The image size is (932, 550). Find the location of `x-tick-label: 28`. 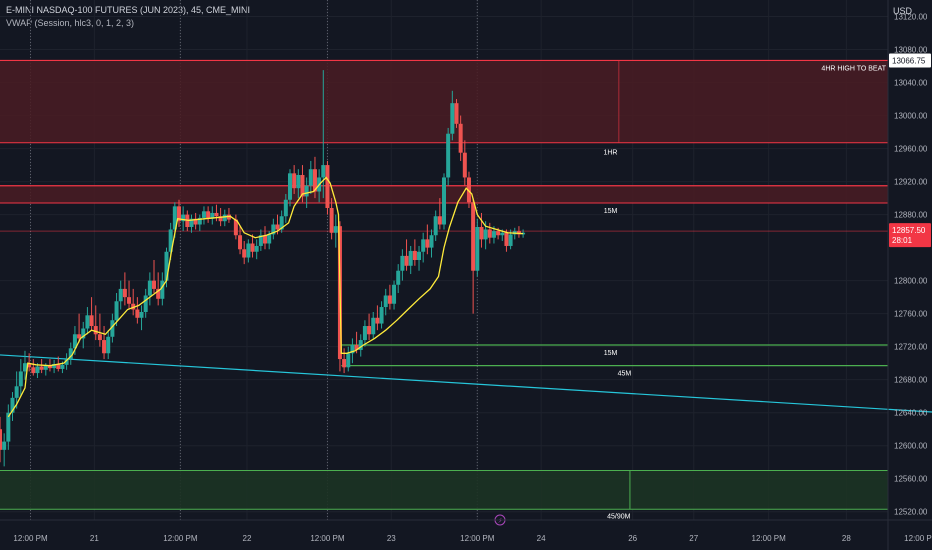

x-tick-label: 28 is located at coordinates (846, 538).